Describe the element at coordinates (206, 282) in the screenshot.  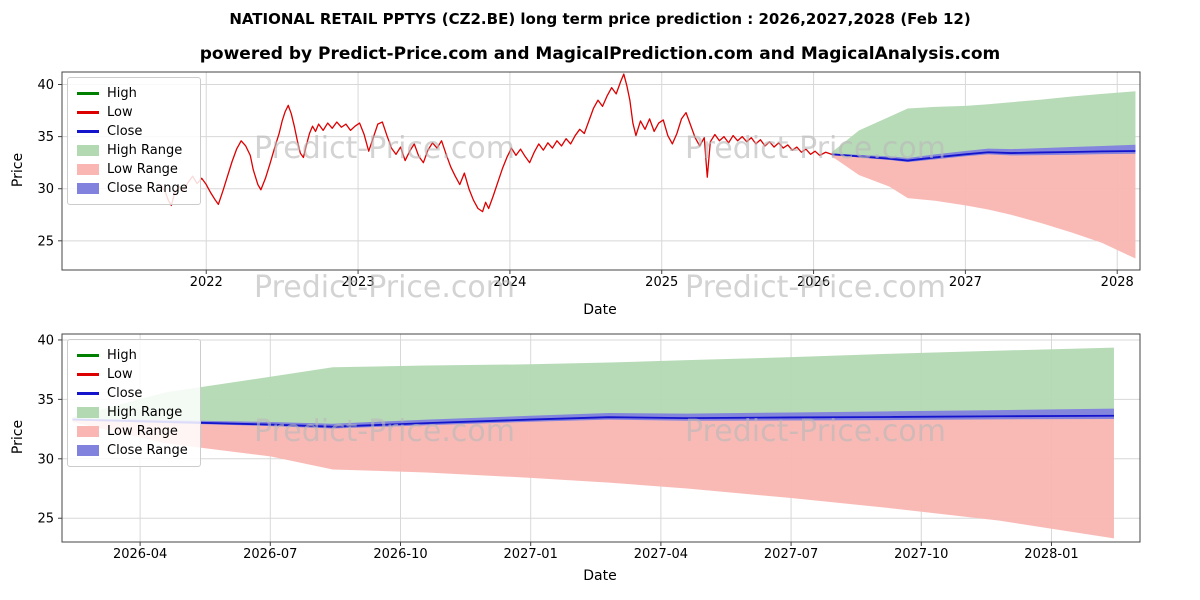
I see `svg-text: 2022` at that location.